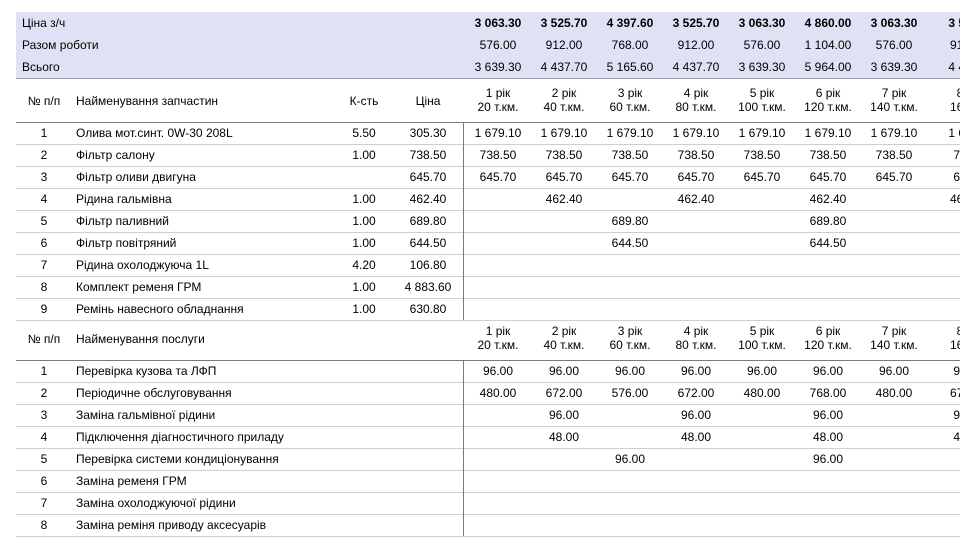 The image size is (960, 540). What do you see at coordinates (954, 67) in the screenshot?
I see `summary-value: 4 43` at bounding box center [954, 67].